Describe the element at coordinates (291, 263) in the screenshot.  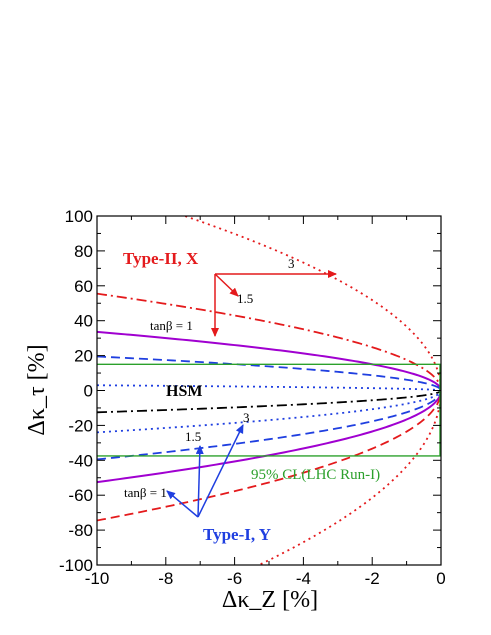
I see `type2-tanb3-label: 3` at that location.